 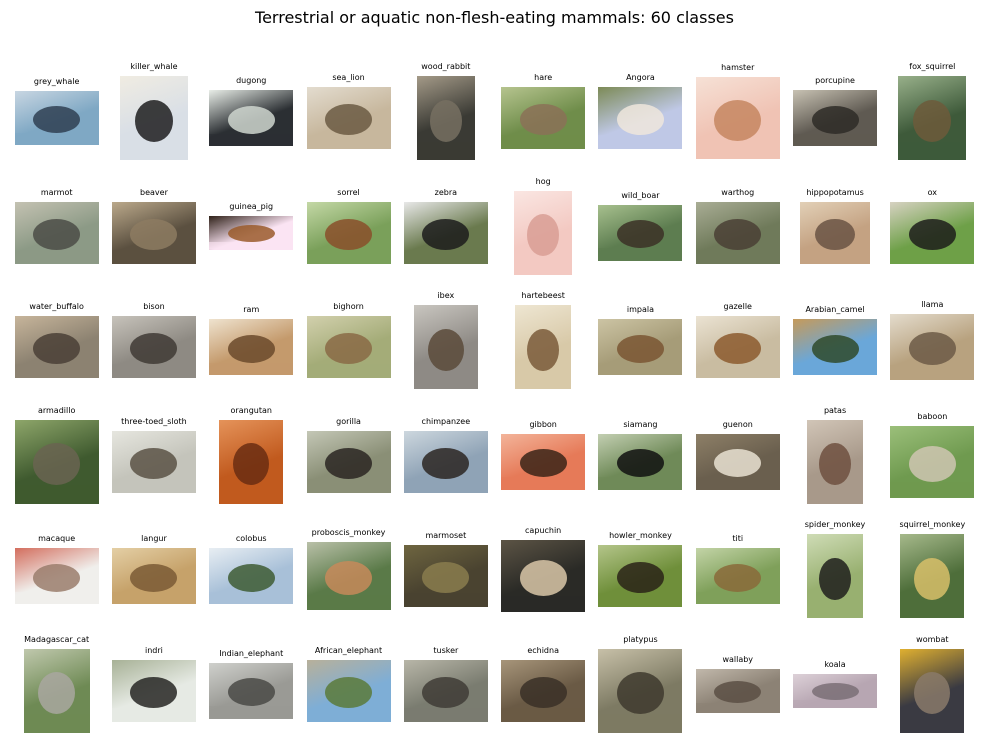 What do you see at coordinates (835, 524) in the screenshot?
I see `class-label: spider_monkey` at bounding box center [835, 524].